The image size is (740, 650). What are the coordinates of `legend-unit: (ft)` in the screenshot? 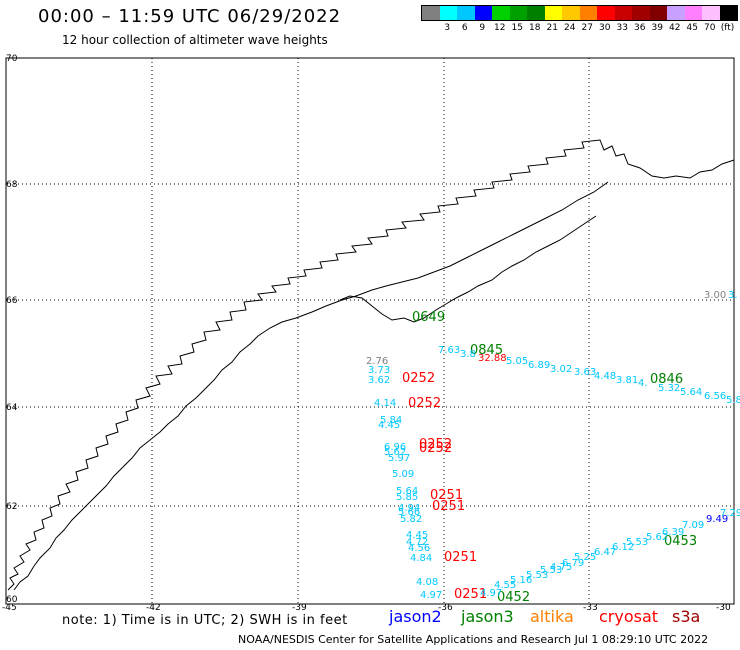 It's located at (727, 28).